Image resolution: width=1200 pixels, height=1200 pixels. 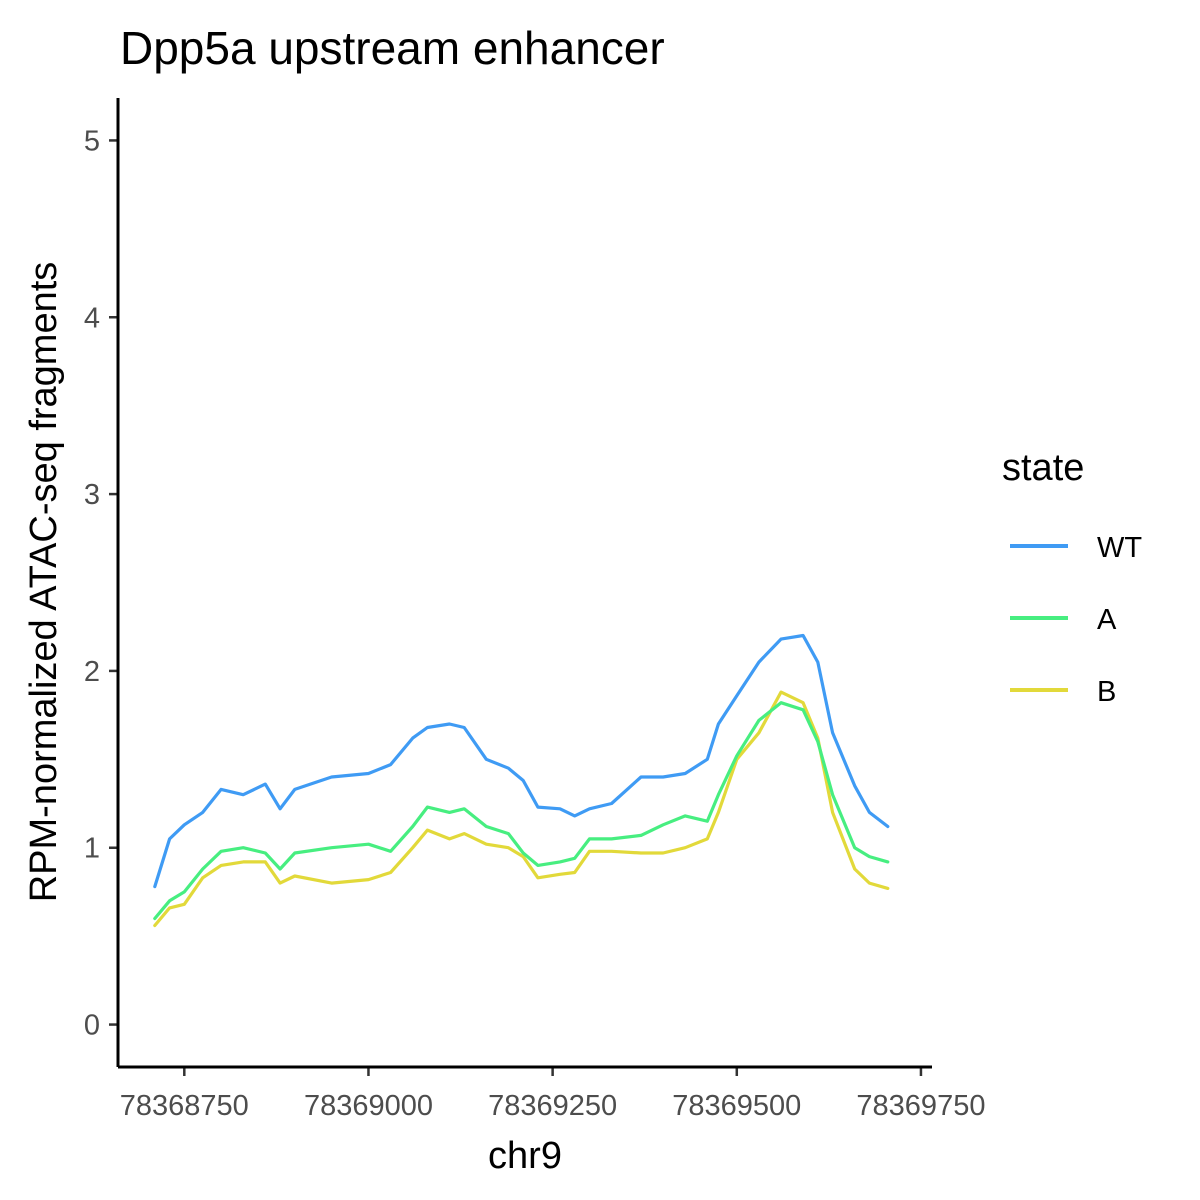 I want to click on legend-label-b: B, so click(x=1106, y=692).